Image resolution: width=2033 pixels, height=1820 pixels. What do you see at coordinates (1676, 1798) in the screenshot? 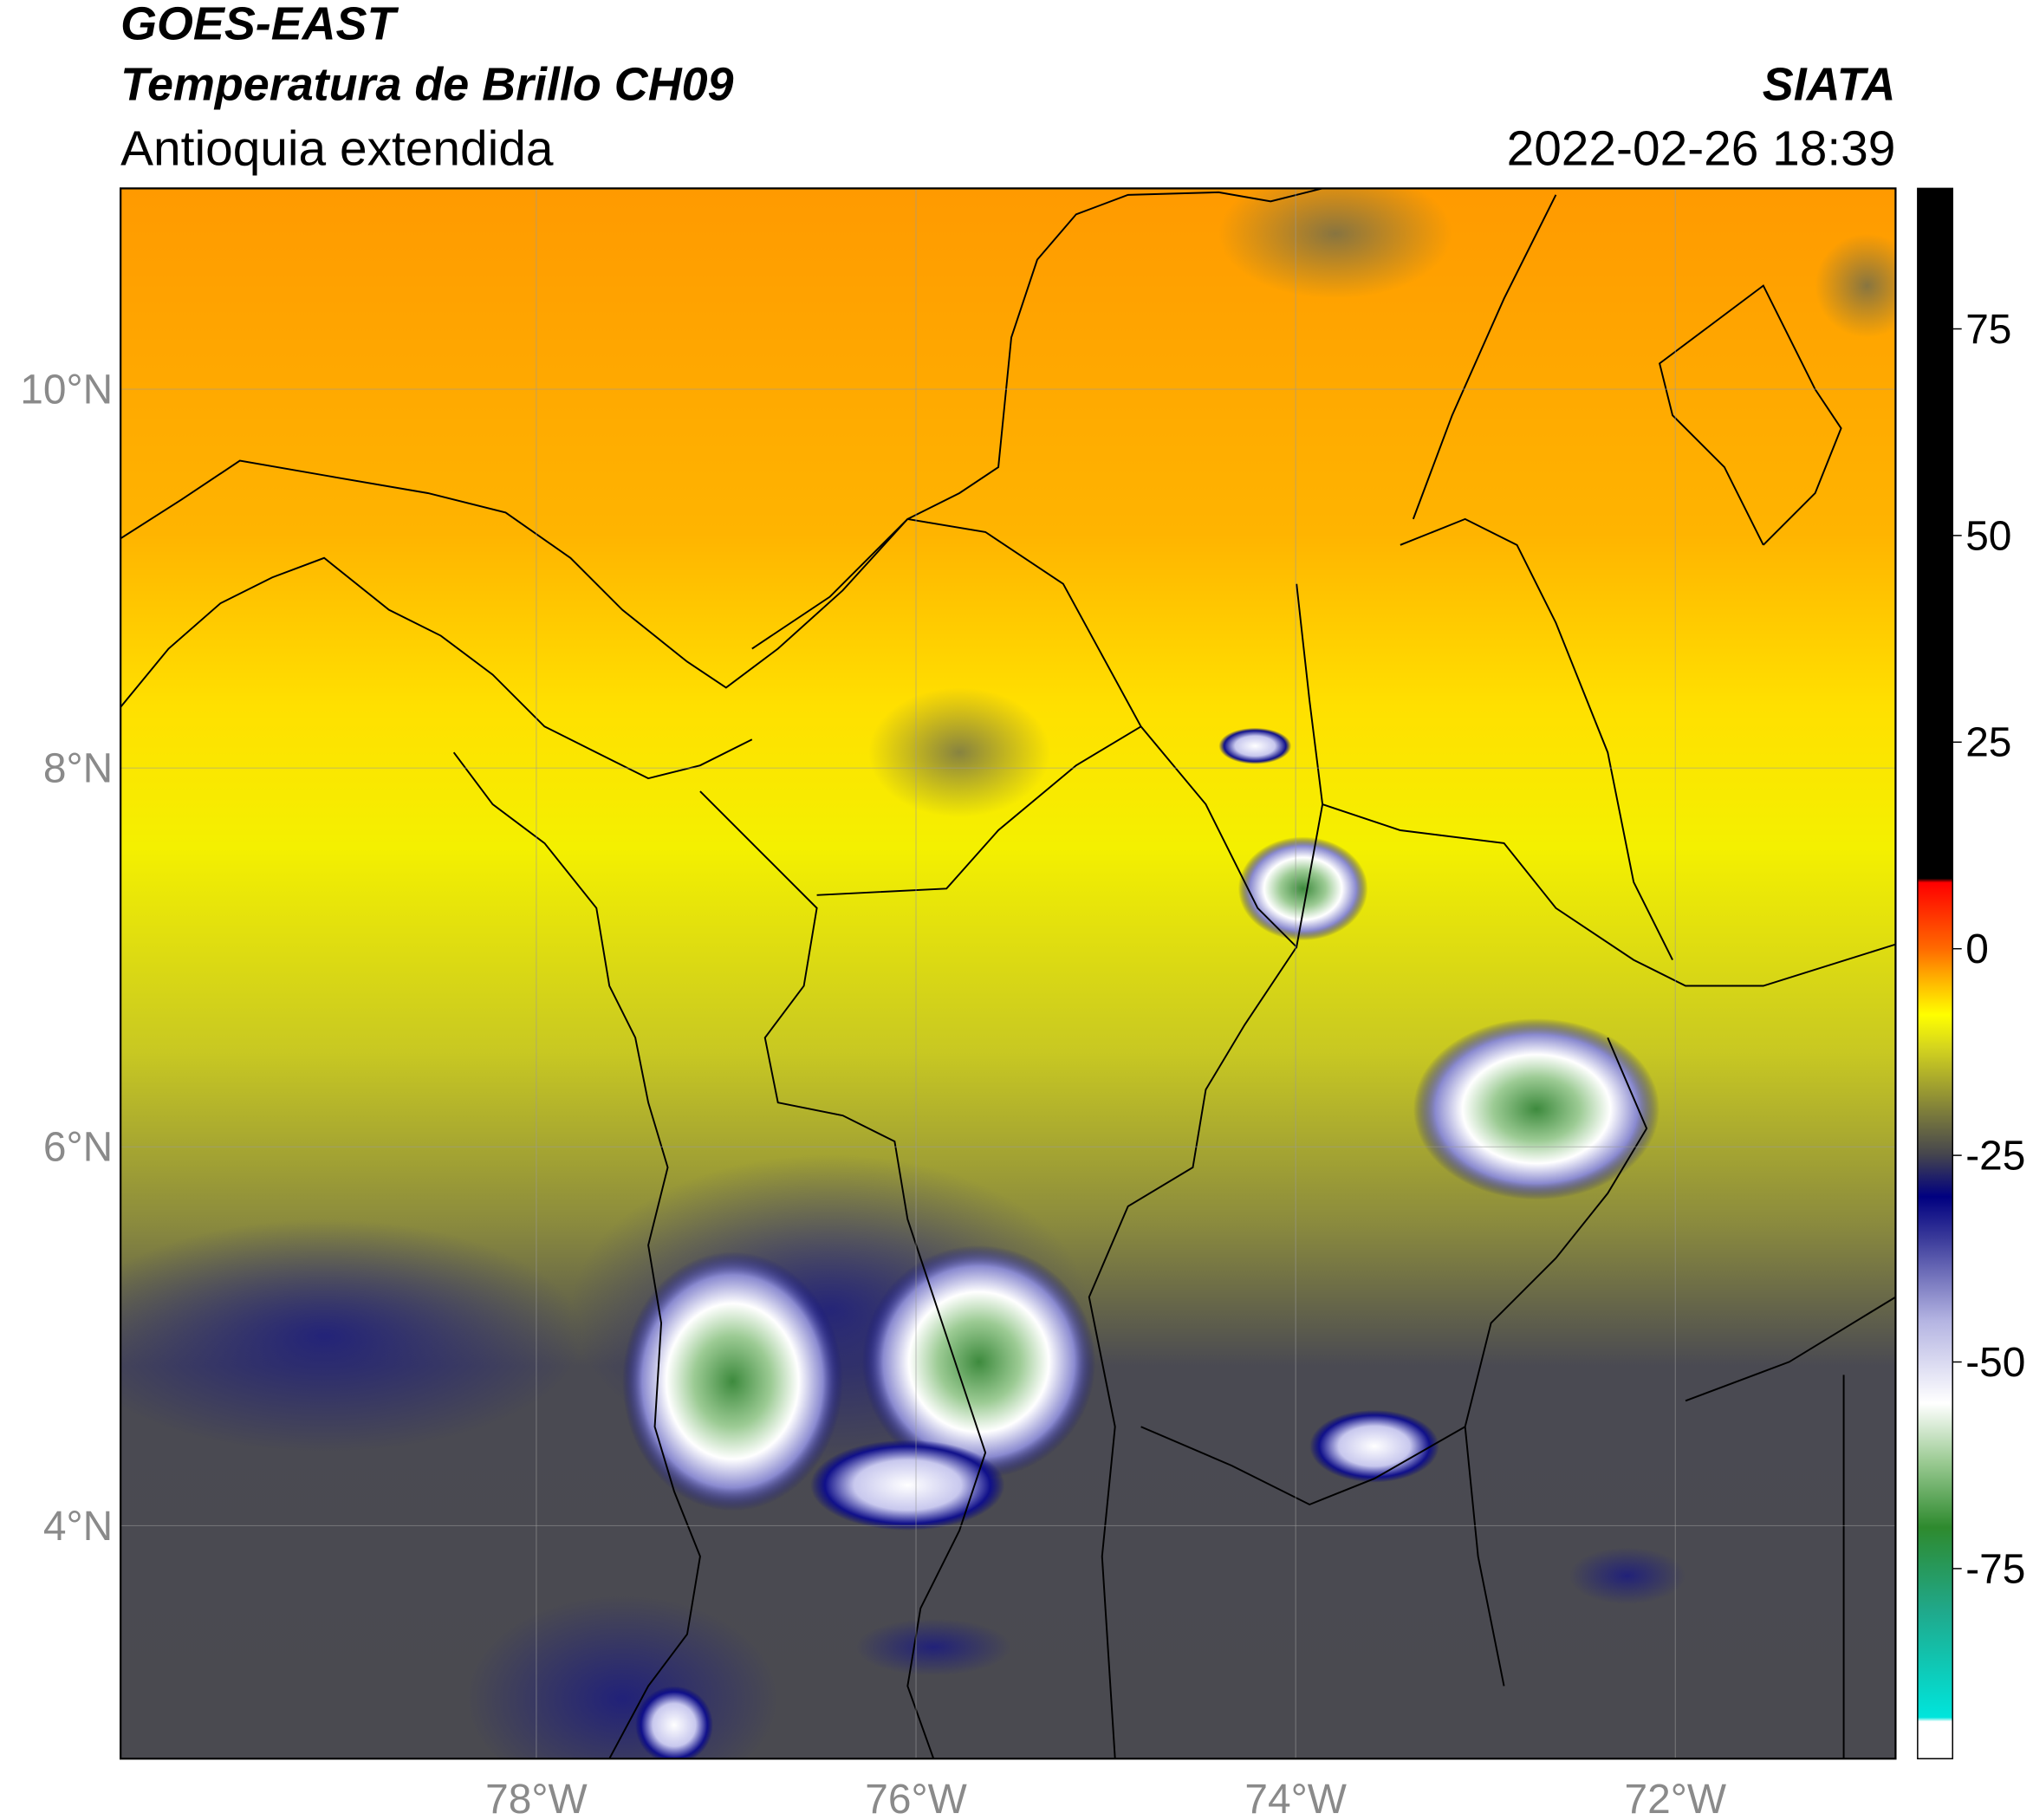
I see `x-tick-label: 72°W` at bounding box center [1676, 1798].